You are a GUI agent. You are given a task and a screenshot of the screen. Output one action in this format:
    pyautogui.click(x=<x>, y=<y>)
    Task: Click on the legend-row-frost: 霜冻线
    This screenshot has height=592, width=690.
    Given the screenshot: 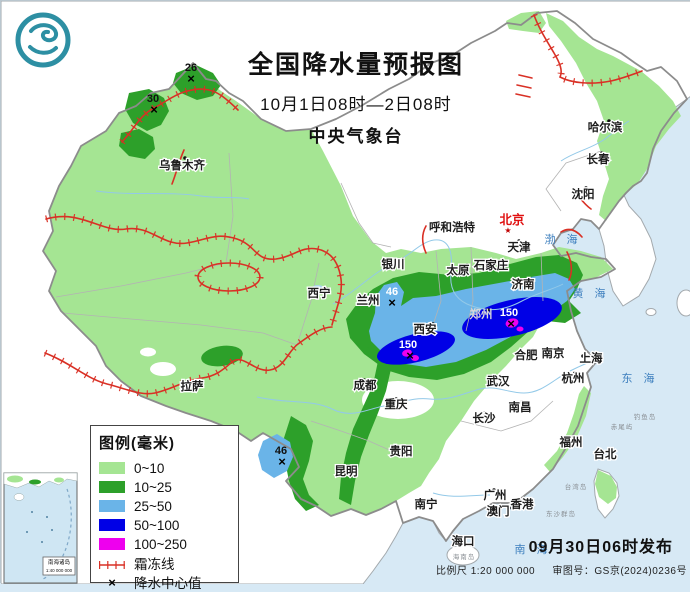 What is the action you would take?
    pyautogui.click(x=164, y=563)
    